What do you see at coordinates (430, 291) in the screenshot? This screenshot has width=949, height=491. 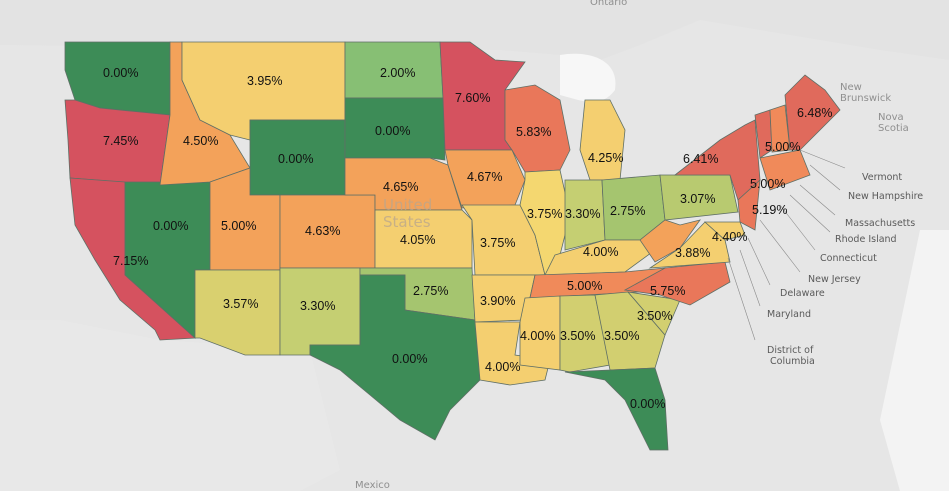 I see `value-OK: 2.75%` at bounding box center [430, 291].